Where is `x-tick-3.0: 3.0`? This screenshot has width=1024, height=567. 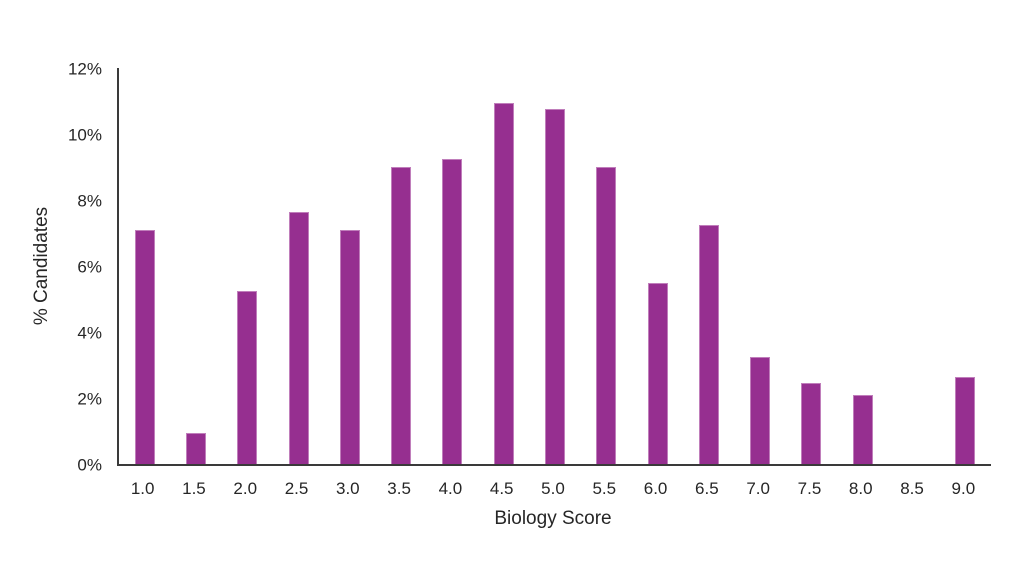 x-tick-3.0: 3.0 is located at coordinates (347, 488).